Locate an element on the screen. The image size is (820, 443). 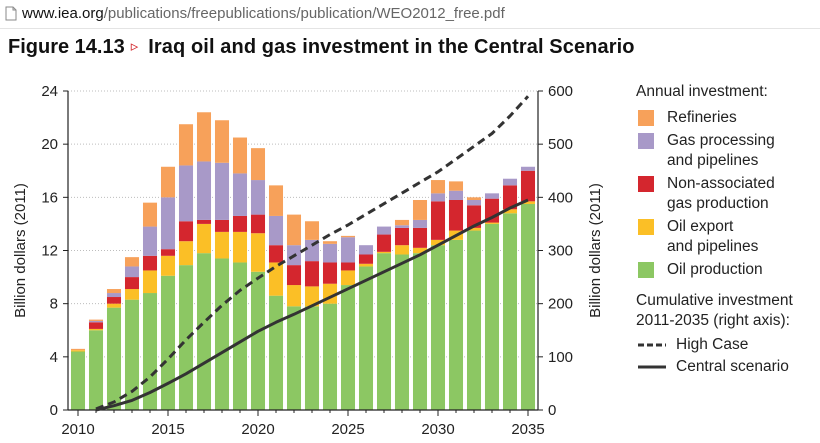
x-tick-label: 2030 is located at coordinates (437, 429).